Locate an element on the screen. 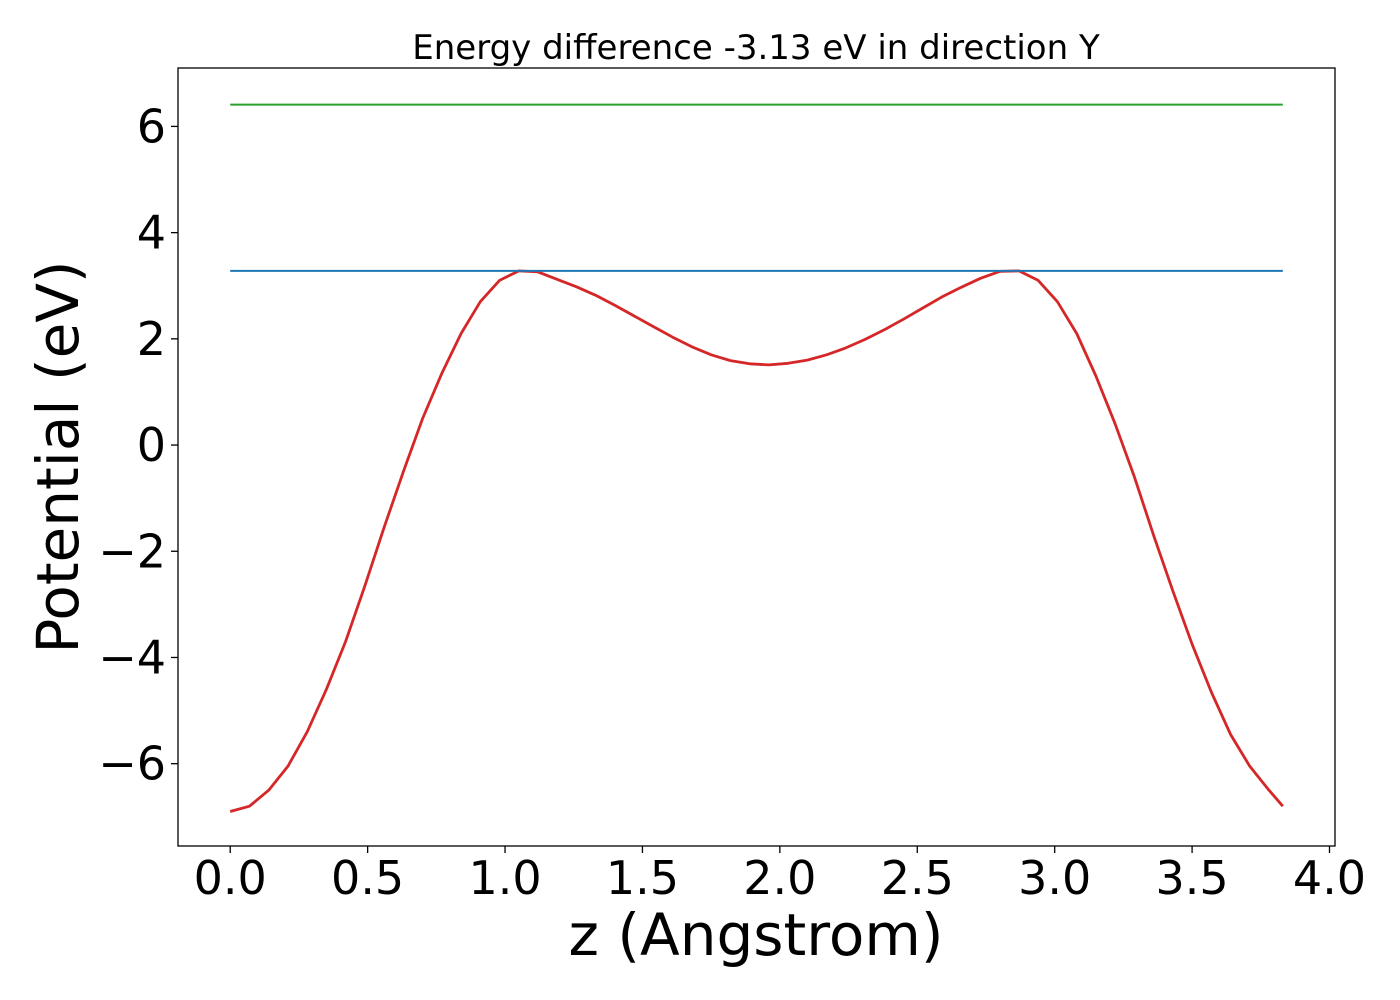 The width and height of the screenshot is (1400, 1000). y-tick-label: −6 is located at coordinates (132, 764).